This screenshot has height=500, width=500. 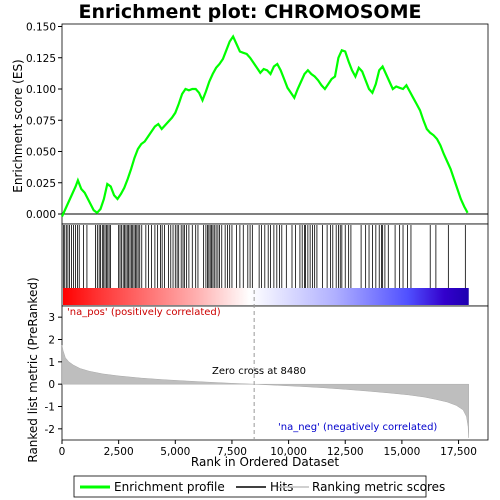 I want to click on es-y-tick-label: 0.050, so click(x=41, y=153).